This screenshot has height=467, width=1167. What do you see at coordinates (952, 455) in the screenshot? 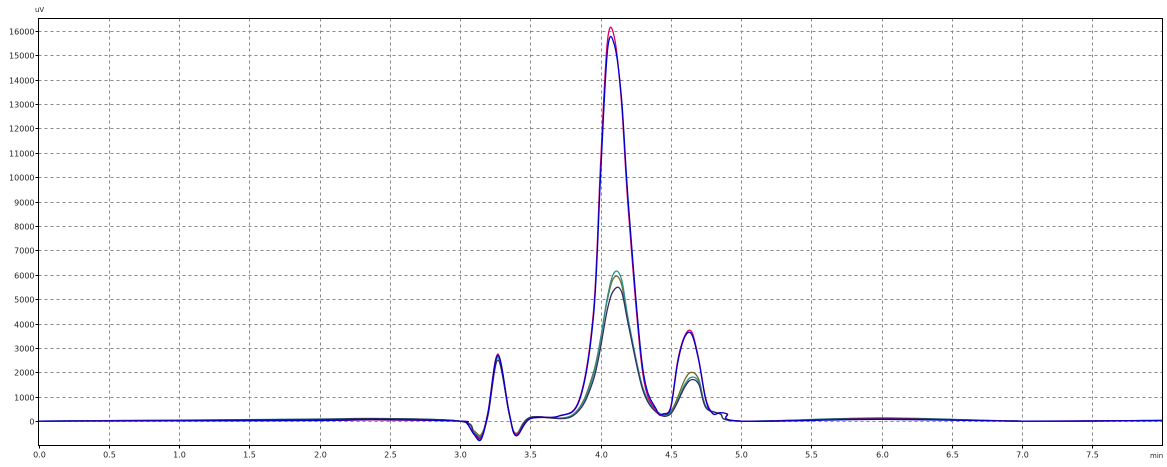
I see `x-tick-label: 6.5` at bounding box center [952, 455].